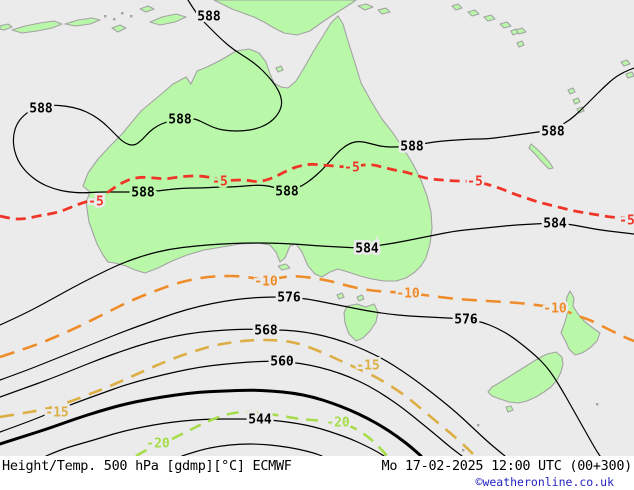 The width and height of the screenshot is (634, 490). Describe the element at coordinates (261, 433) in the screenshot. I see `temp-contour--20` at that location.